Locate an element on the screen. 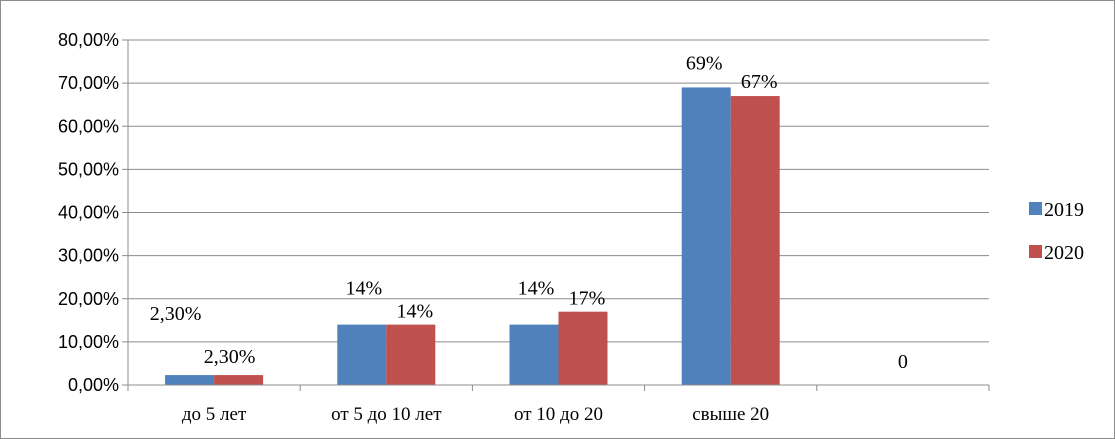  y-tick-label: 50,00% is located at coordinates (88, 169).